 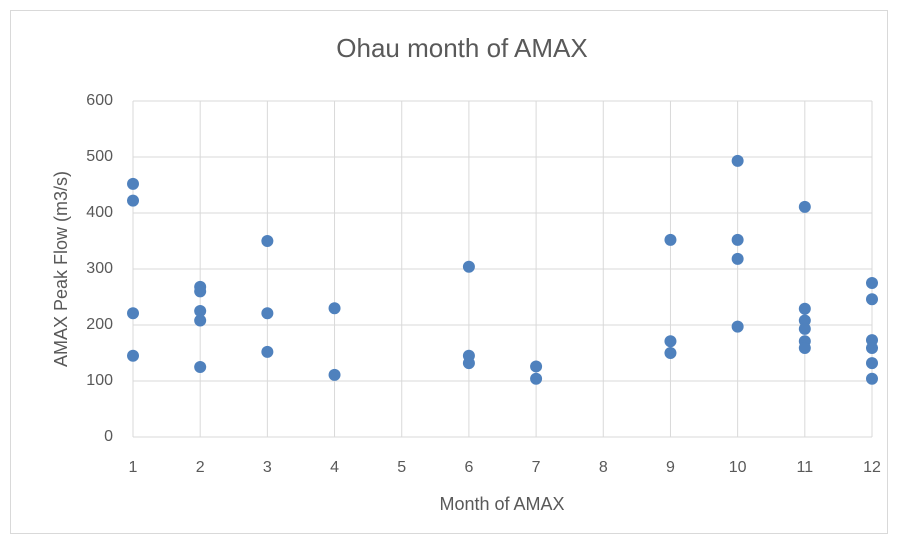 I want to click on x-tick-label: 8, so click(x=603, y=467).